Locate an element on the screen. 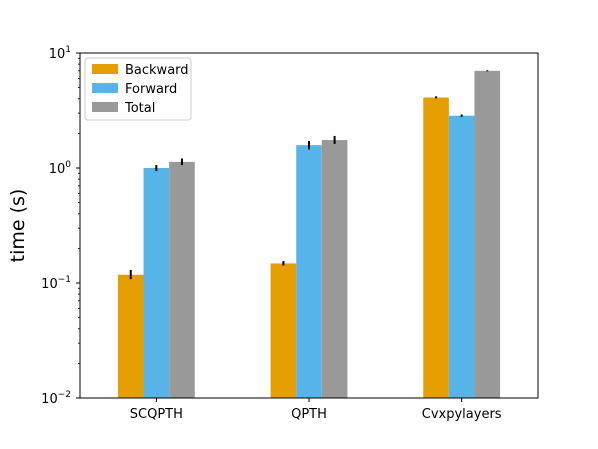 The image size is (598, 449). bar-forward-scqpth is located at coordinates (156, 283).